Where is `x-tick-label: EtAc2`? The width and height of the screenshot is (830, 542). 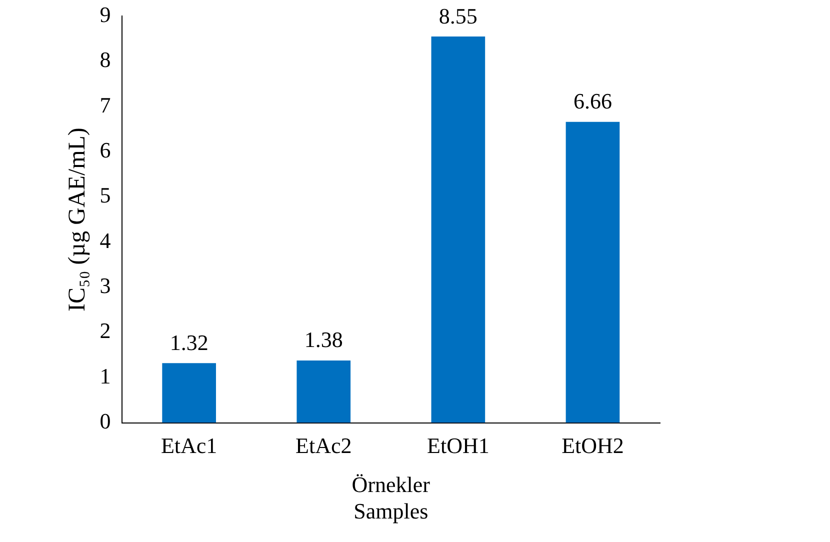
x-tick-label: EtAc2 is located at coordinates (324, 445).